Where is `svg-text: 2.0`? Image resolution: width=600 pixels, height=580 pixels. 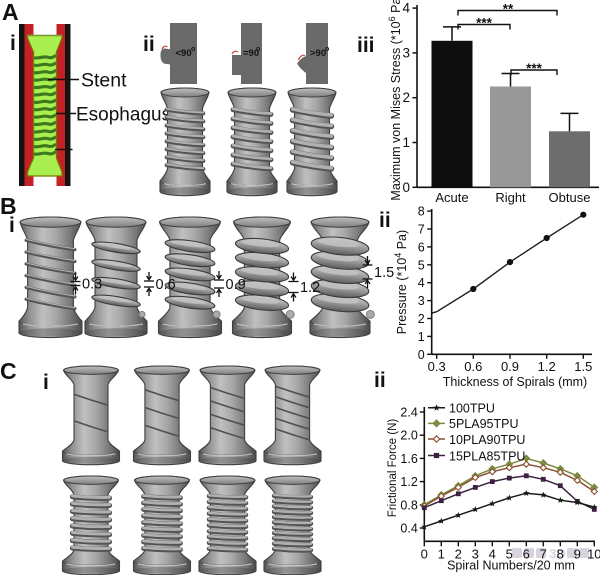 svg-text: 2.0 is located at coordinates (408, 436).